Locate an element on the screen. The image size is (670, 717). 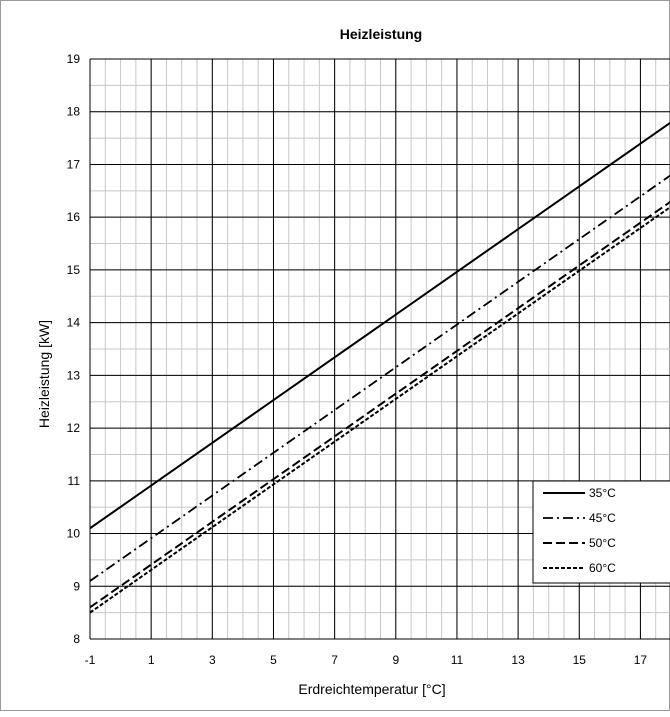
x-tick-labels: -1 1 3 5 7 9 11 13 15 17 is located at coordinates (366, 660).